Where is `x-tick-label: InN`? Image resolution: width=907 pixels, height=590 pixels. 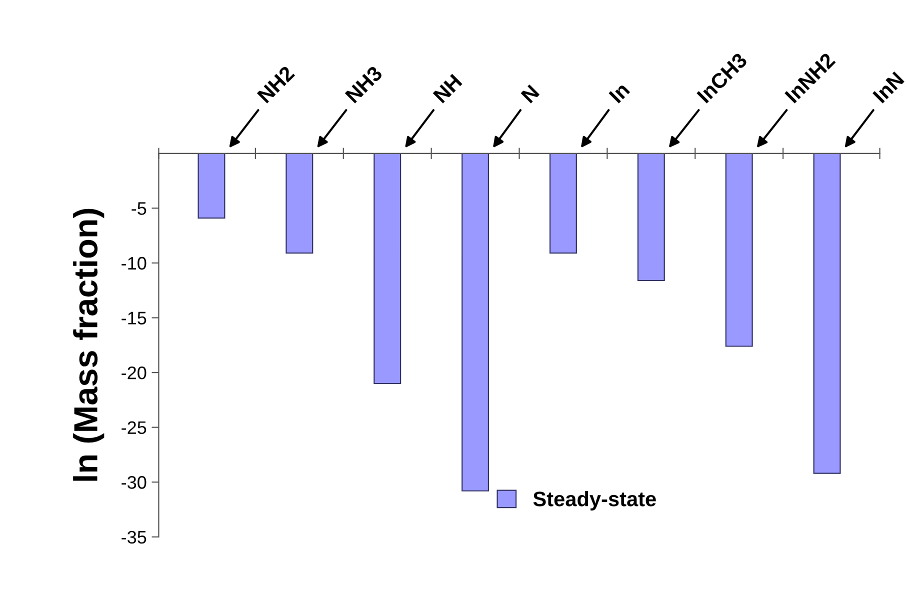
x-tick-label: InN is located at coordinates (888, 87).